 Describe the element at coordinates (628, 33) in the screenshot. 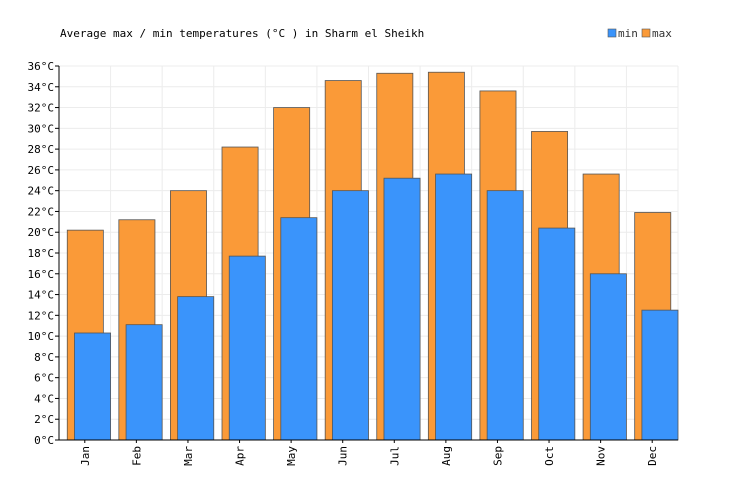

I see `legend-label-min: min` at that location.